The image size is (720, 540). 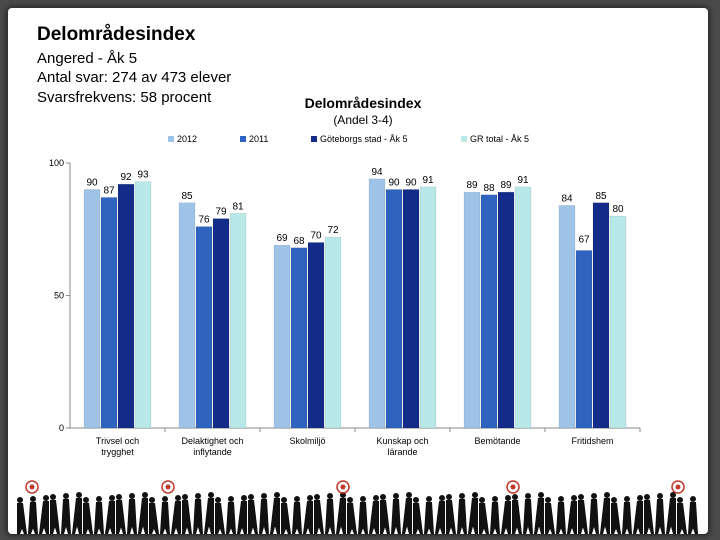 I want to click on legend-label-2: Göteborgs stad - Åk 5, so click(x=364, y=139).